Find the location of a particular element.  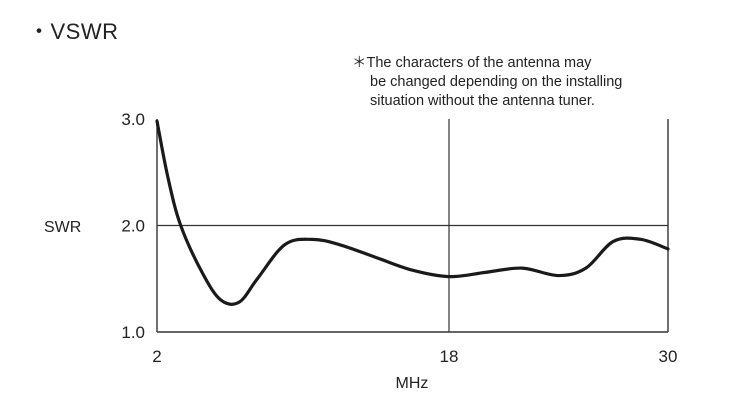

x-tick-label: 2 is located at coordinates (156, 356).